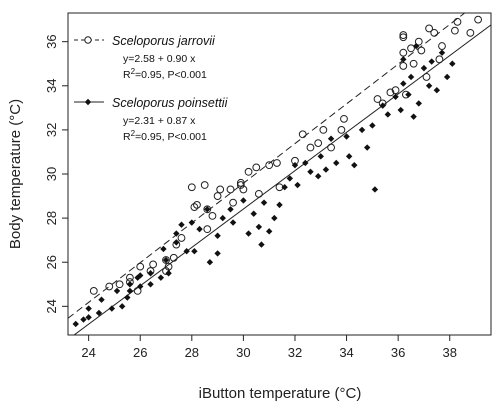 The width and height of the screenshot is (500, 408). I want to click on y-tick-label: 34, so click(51, 86).